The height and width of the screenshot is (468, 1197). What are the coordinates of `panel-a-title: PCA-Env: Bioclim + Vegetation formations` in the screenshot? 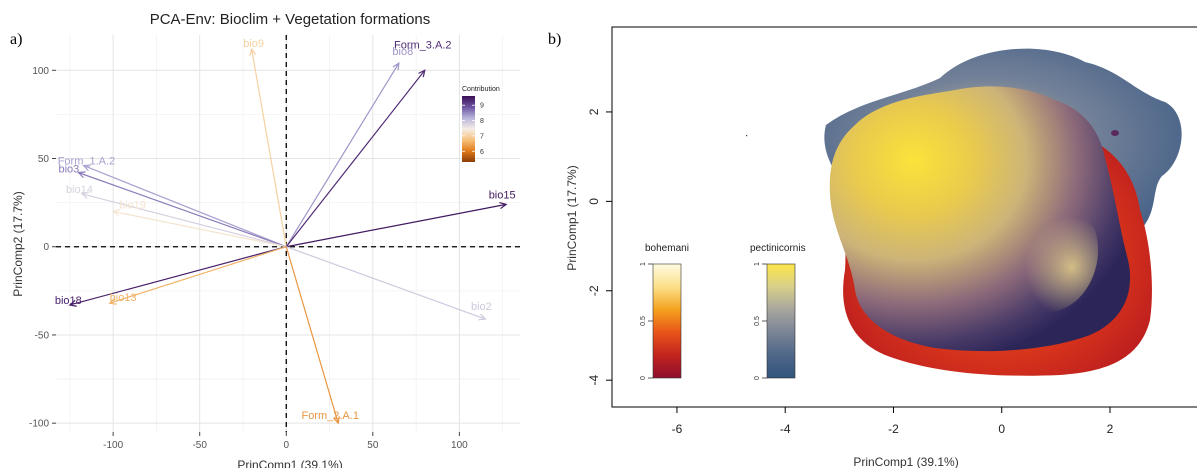 It's located at (290, 19).